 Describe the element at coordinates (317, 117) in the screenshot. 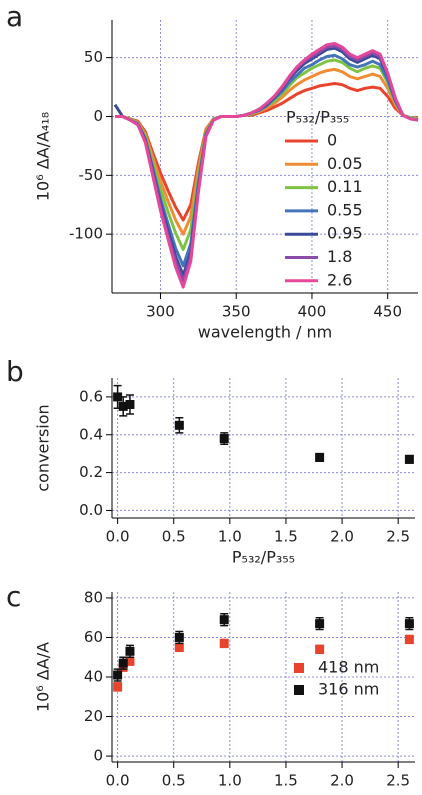

I see `legend-title: P₅₃₂/P₃₅₅` at that location.